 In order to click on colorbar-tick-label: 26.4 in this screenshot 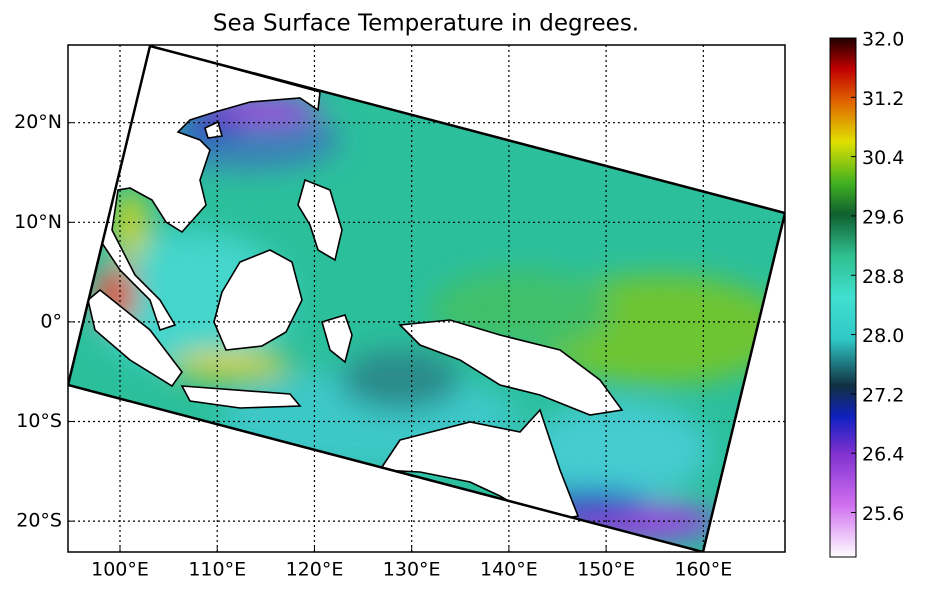, I will do `click(883, 455)`.